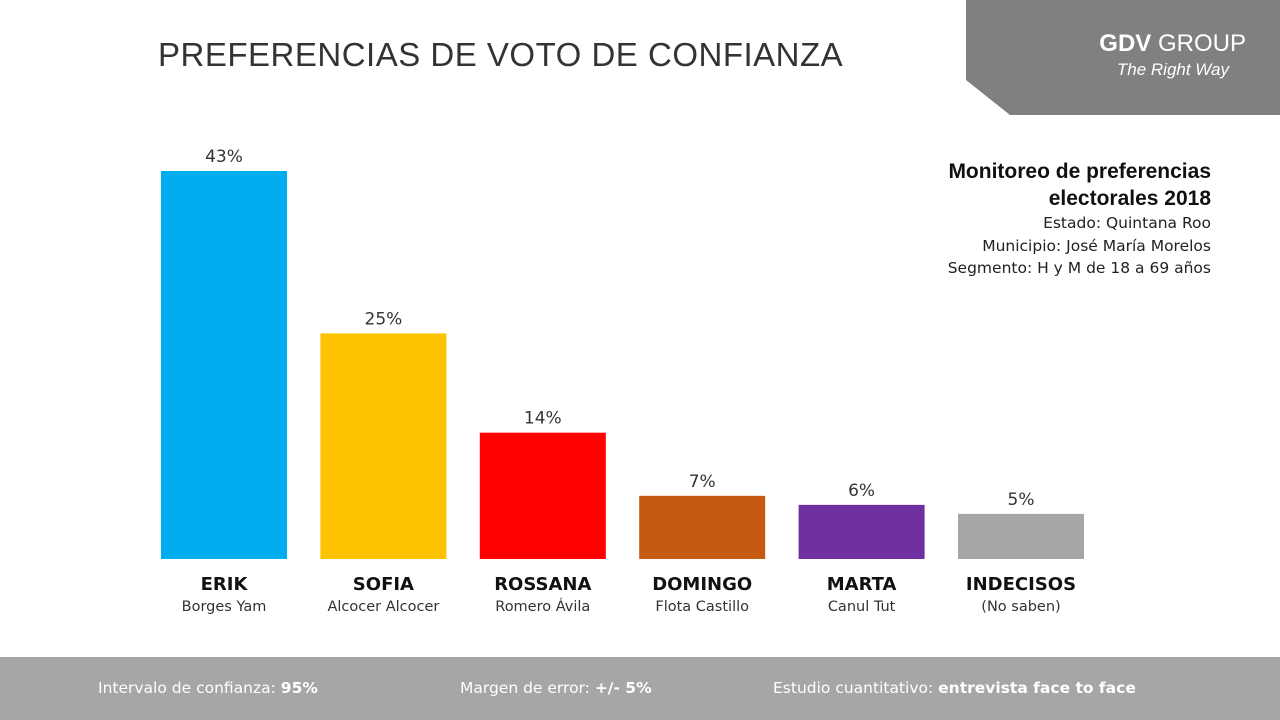  What do you see at coordinates (1021, 584) in the screenshot?
I see `category-label-indecisos: INDECISOS` at bounding box center [1021, 584].